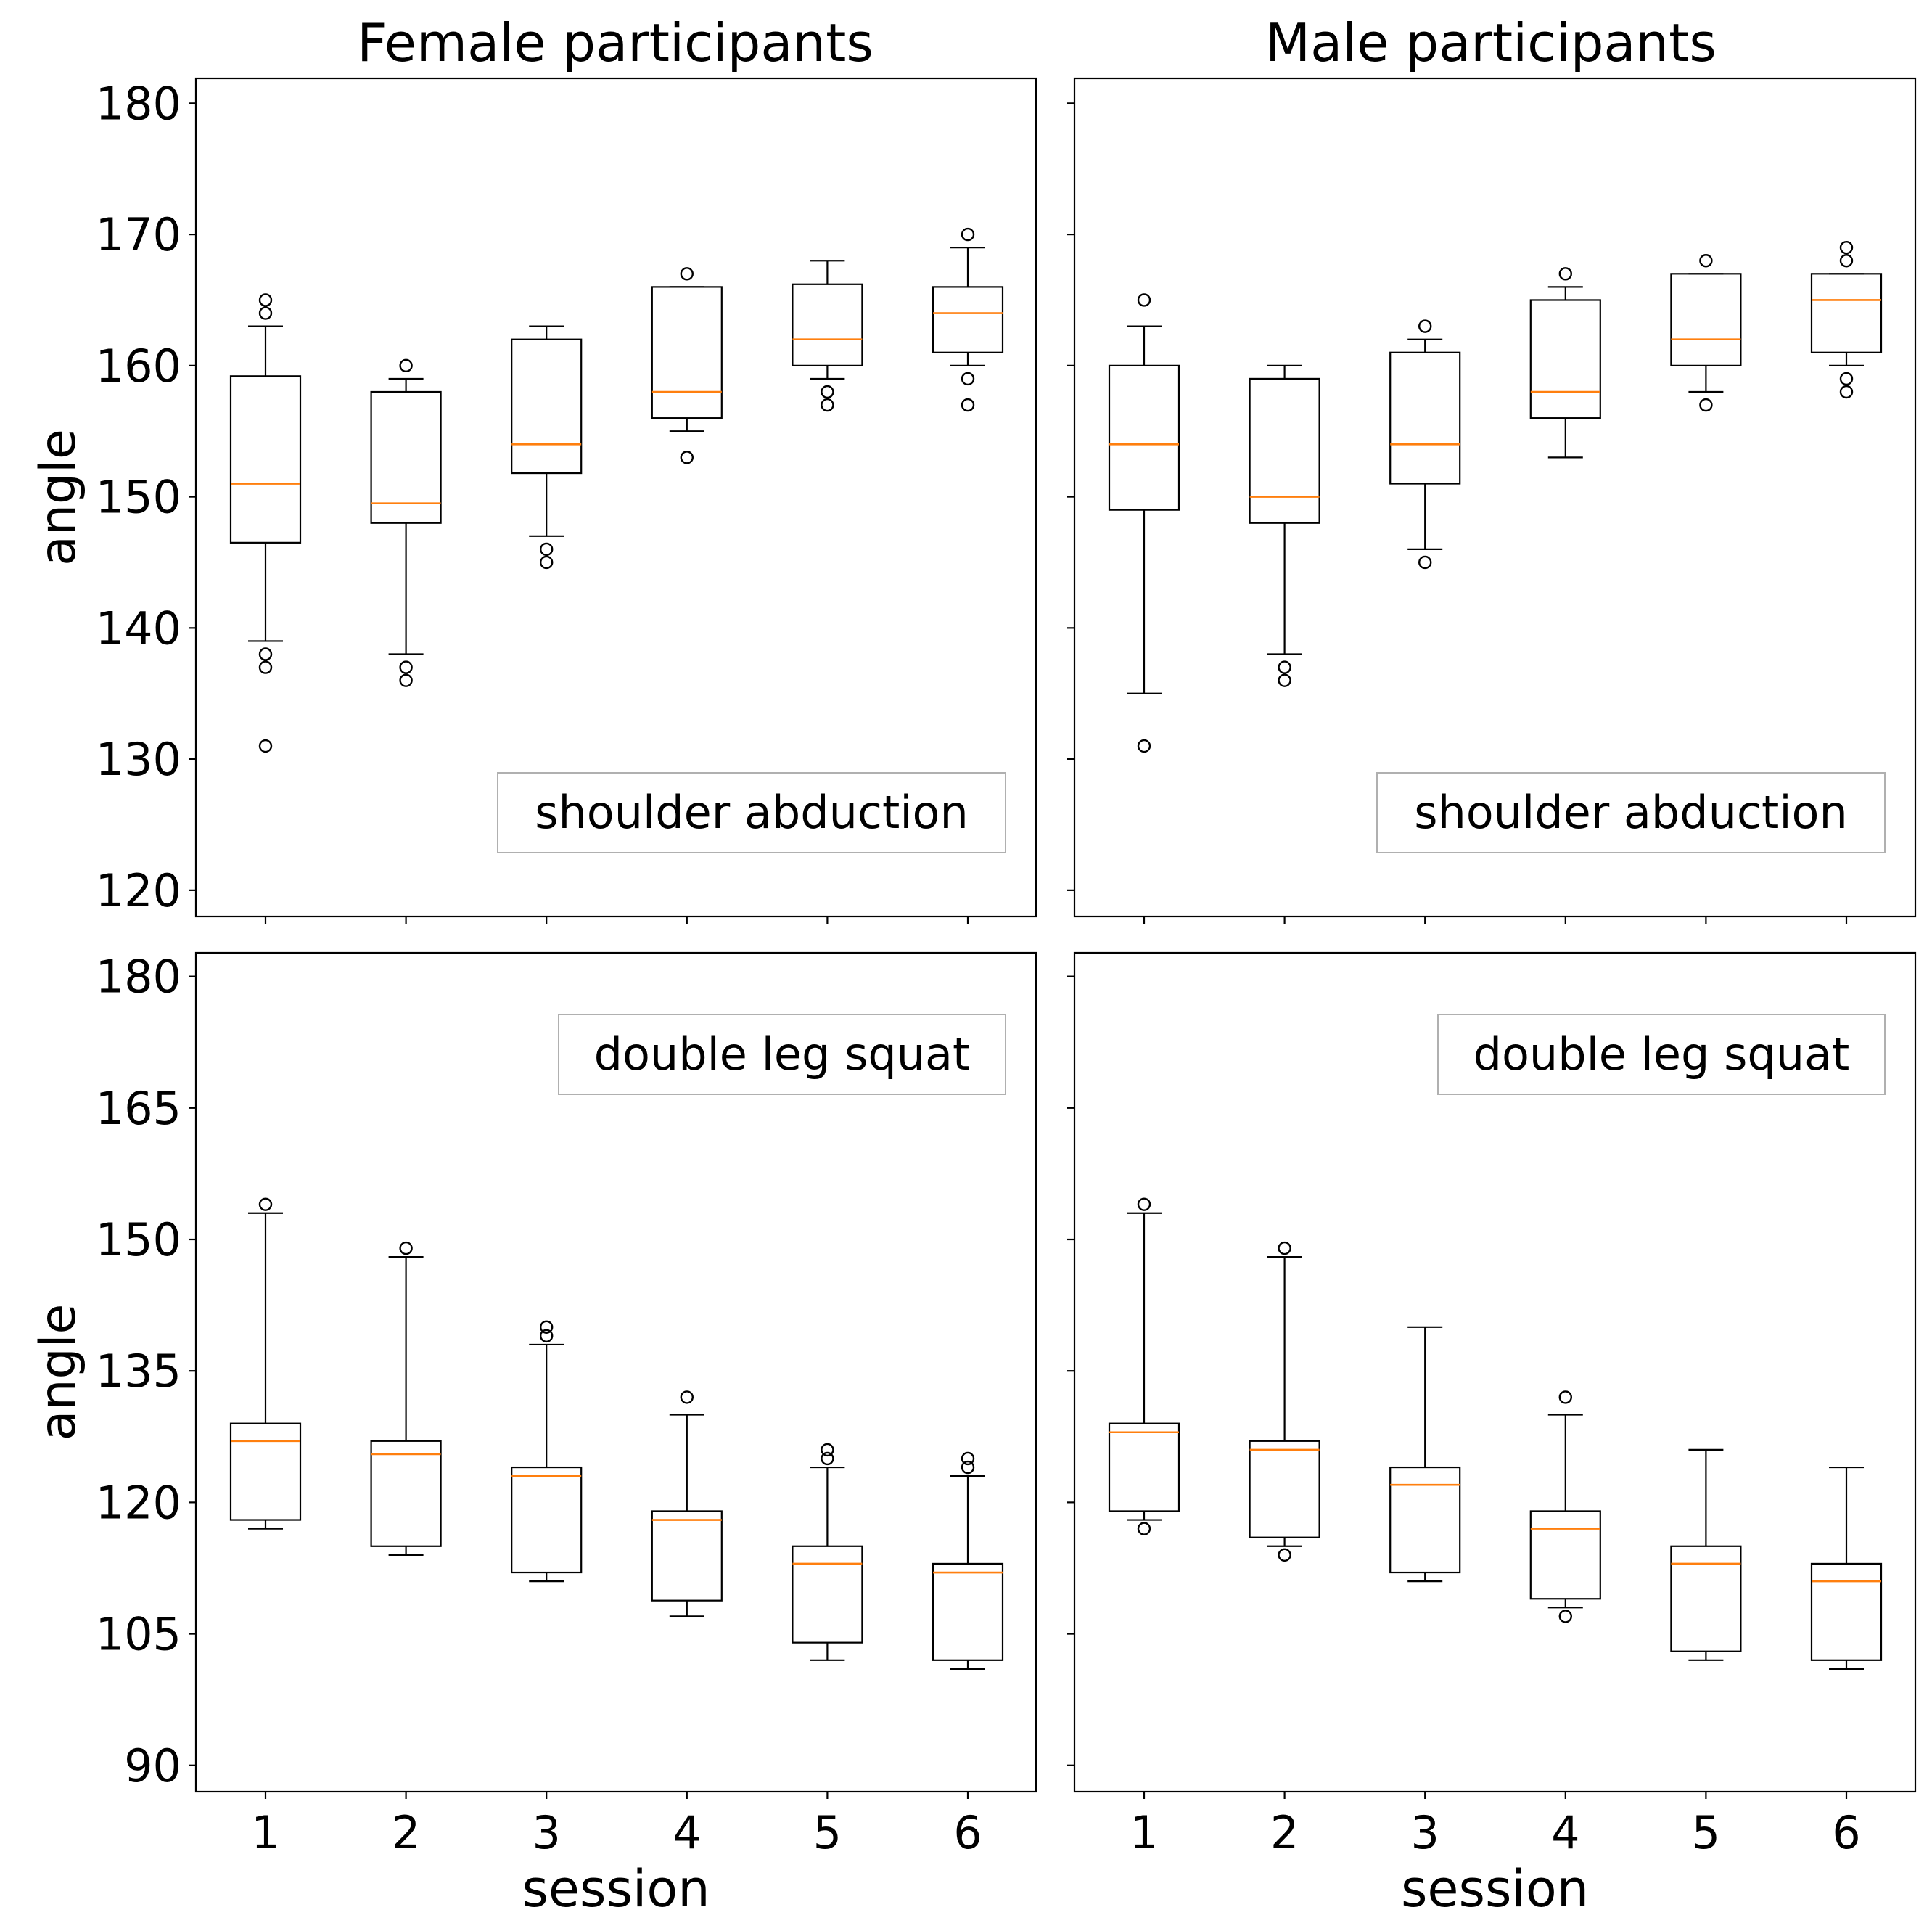  Describe the element at coordinates (152, 1766) in the screenshot. I see `y-tick-label: 90` at that location.